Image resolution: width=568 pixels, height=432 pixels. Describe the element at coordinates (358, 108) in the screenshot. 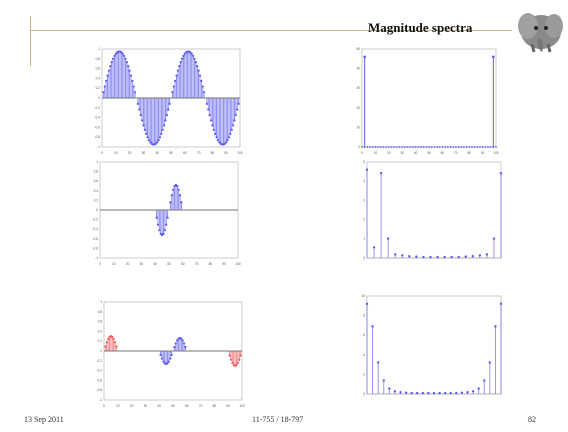

I see `y-tick-label: 20` at that location.